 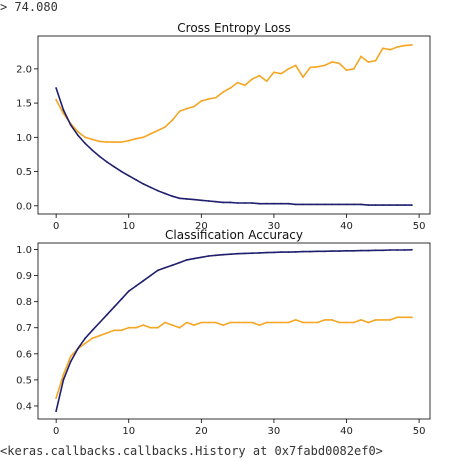 What do you see at coordinates (24, 206) in the screenshot?
I see `y-tick-label: 0.0` at bounding box center [24, 206].